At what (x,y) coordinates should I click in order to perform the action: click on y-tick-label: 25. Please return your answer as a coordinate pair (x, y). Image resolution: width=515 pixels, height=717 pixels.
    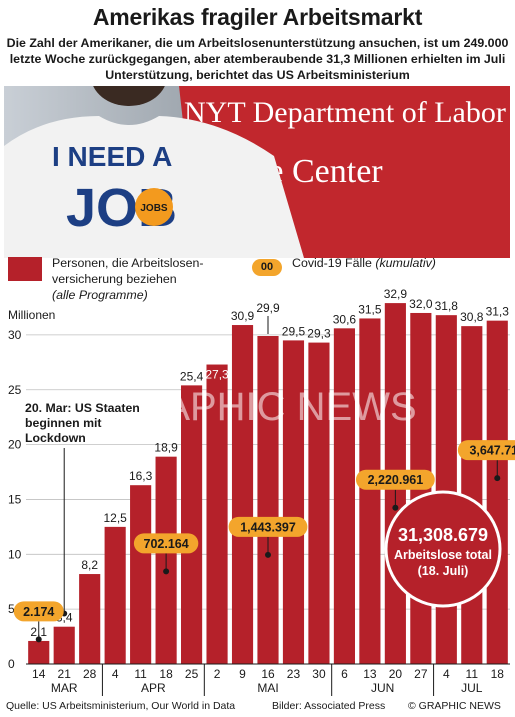
    Looking at the image, I should click on (15, 390).